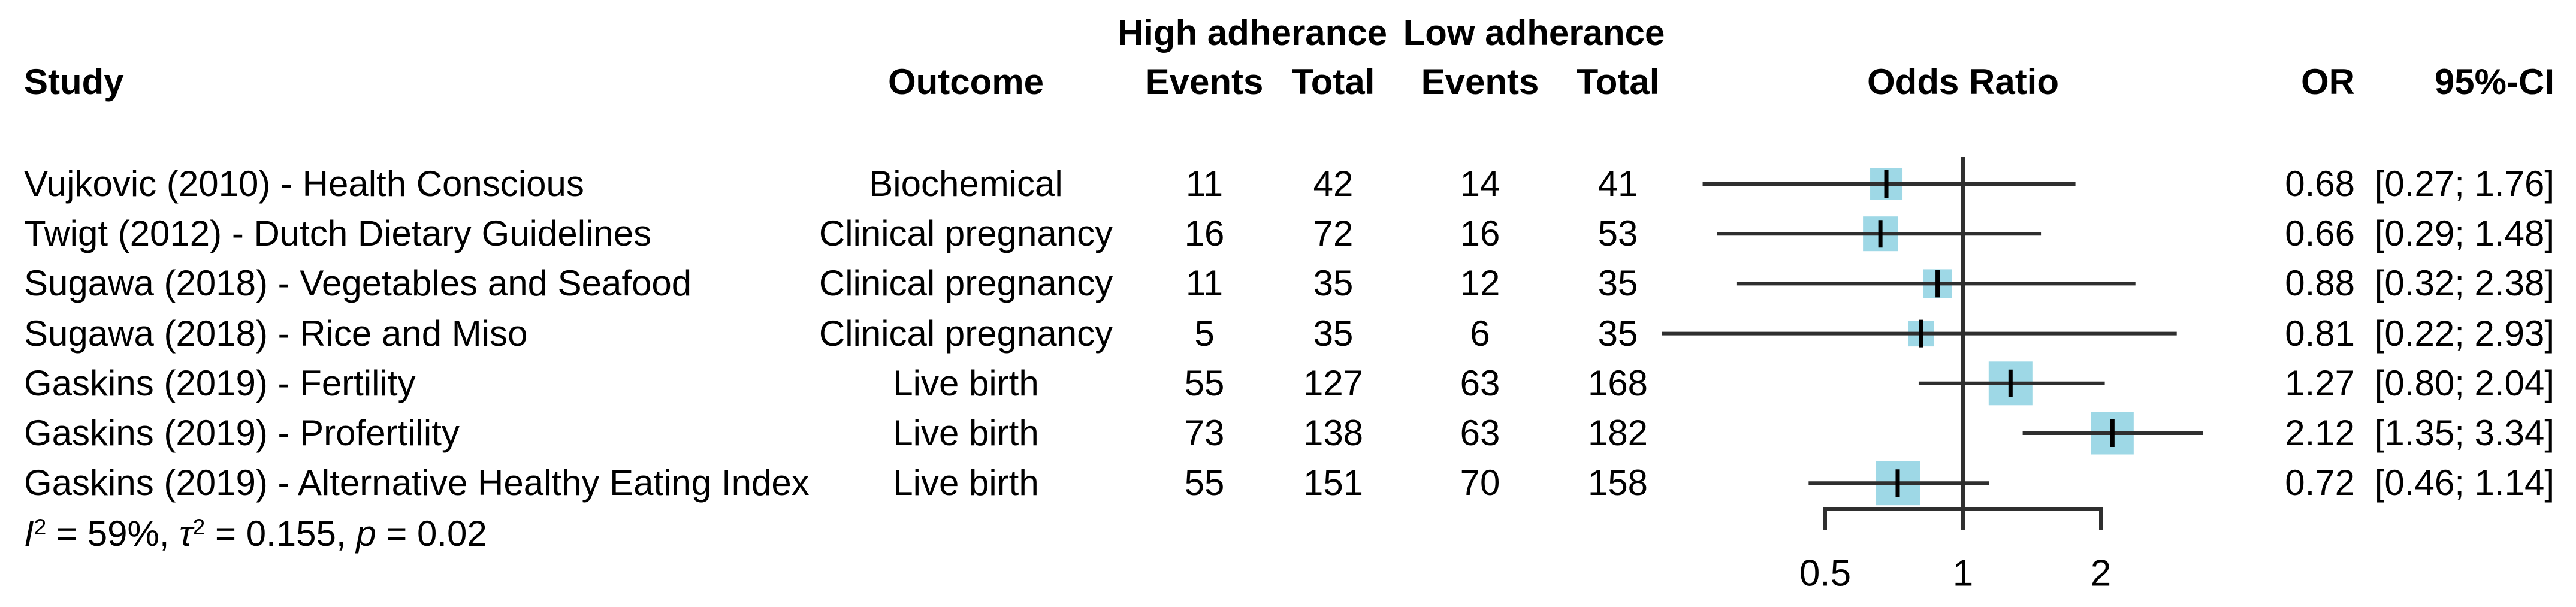 This screenshot has height=607, width=2576. What do you see at coordinates (1617, 433) in the screenshot?
I see `low-total-value: 182` at bounding box center [1617, 433].